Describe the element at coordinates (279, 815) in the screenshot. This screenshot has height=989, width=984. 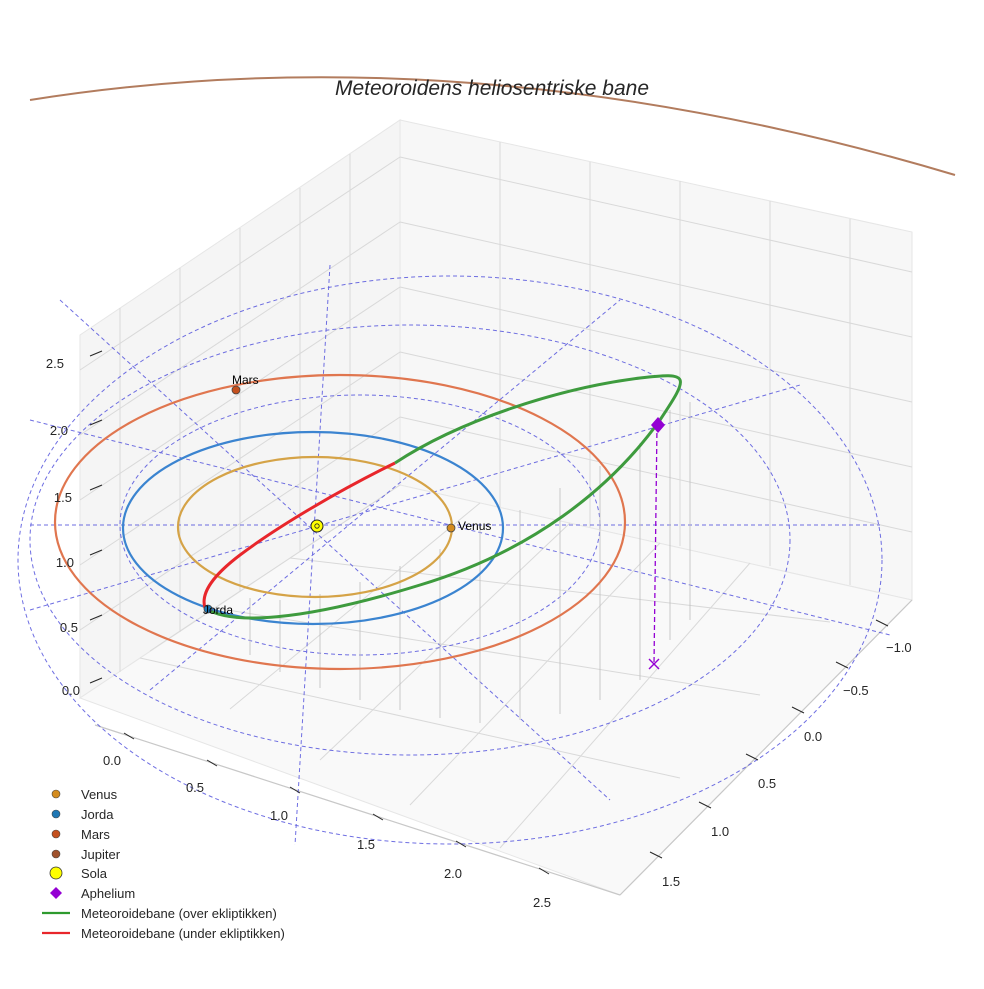
I see `x-tick: 1.0` at that location.